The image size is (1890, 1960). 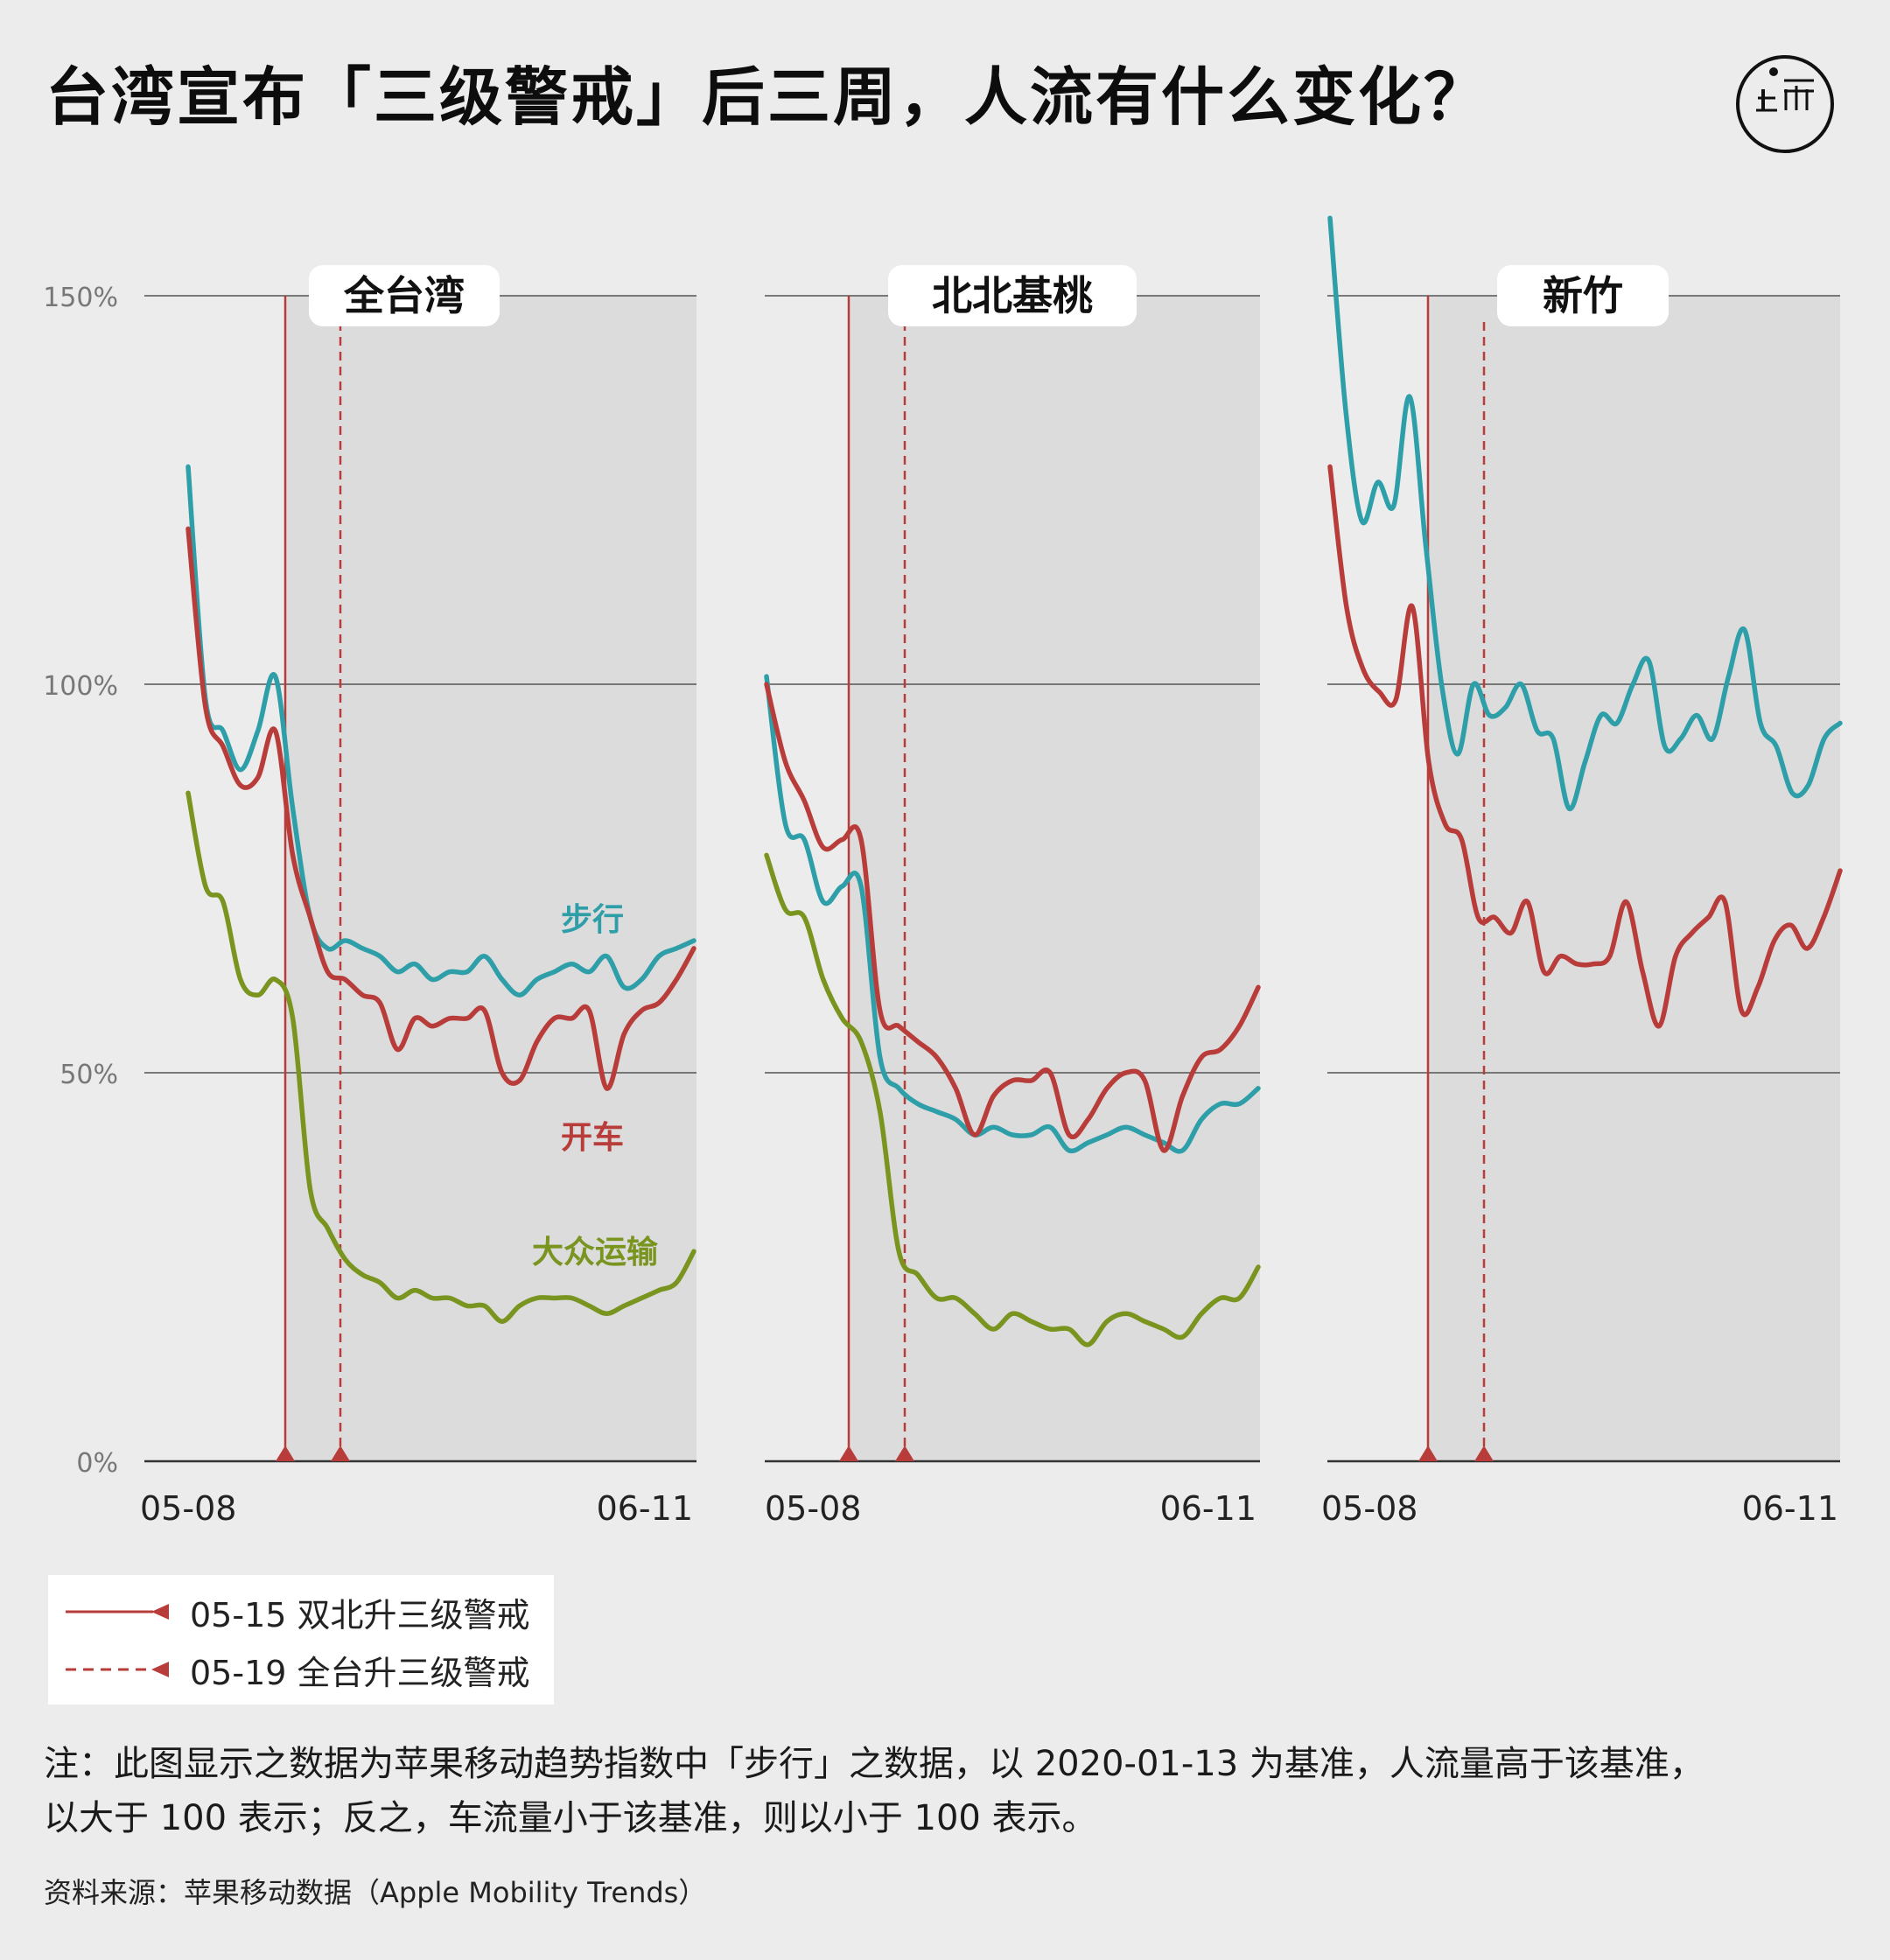 I want to click on legend-label: 05-19 全台升三级警戒, so click(x=360, y=1672).